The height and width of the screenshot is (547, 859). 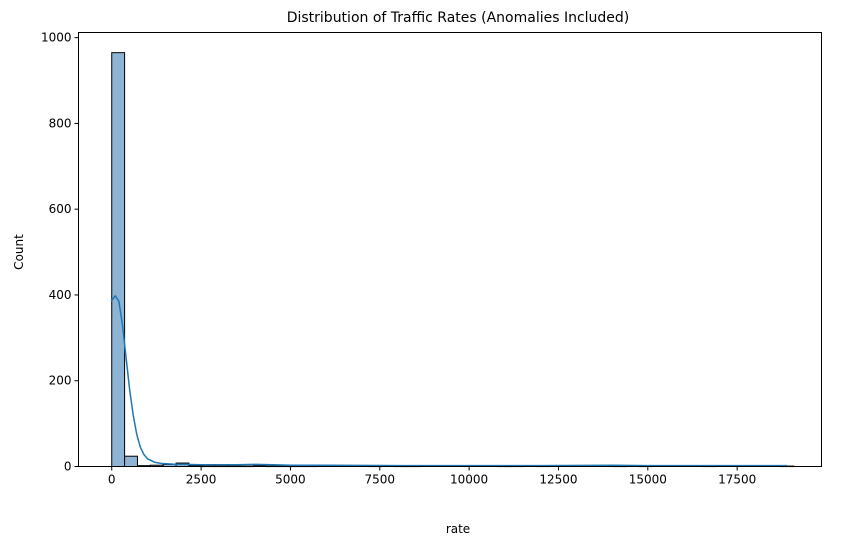 I want to click on x-tick-label: 17500, so click(x=737, y=480).